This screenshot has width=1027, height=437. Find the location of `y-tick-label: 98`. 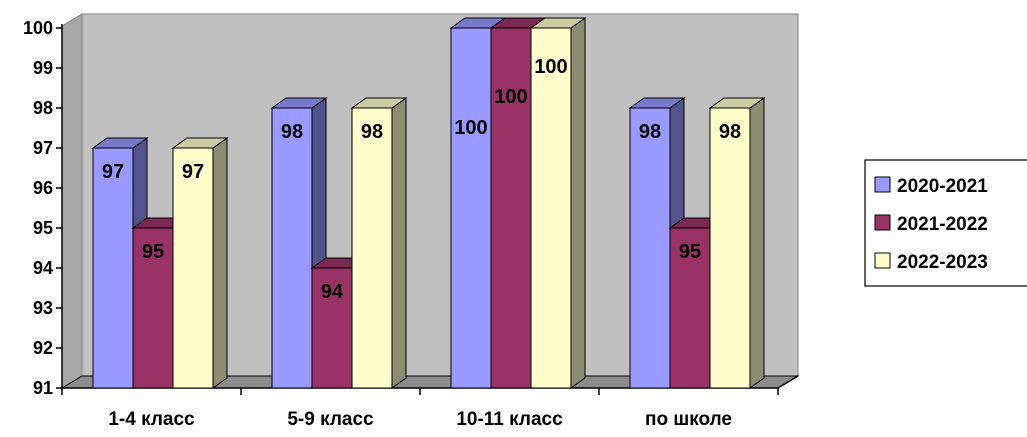

y-tick-label: 98 is located at coordinates (43, 108).